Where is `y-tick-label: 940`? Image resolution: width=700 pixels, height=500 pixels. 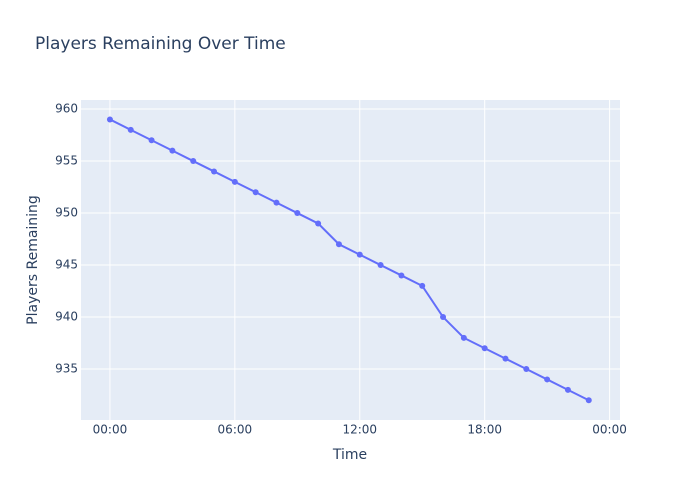
y-tick-label: 940 is located at coordinates (66, 317).